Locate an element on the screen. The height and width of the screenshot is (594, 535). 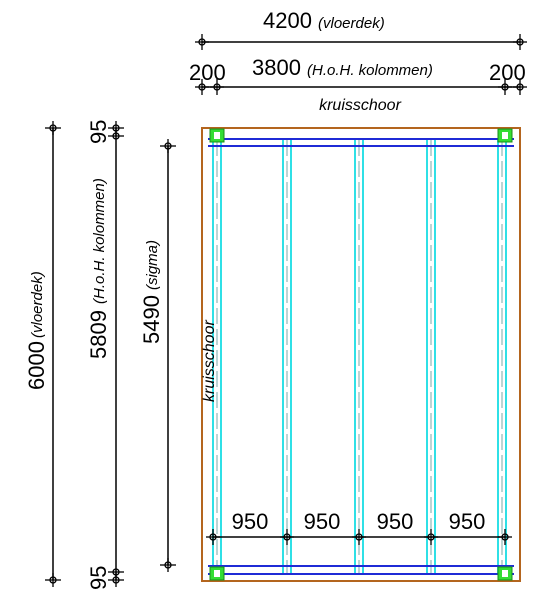
left-sigma-dimension: 5490 (sigma) is located at coordinates (157, 355).